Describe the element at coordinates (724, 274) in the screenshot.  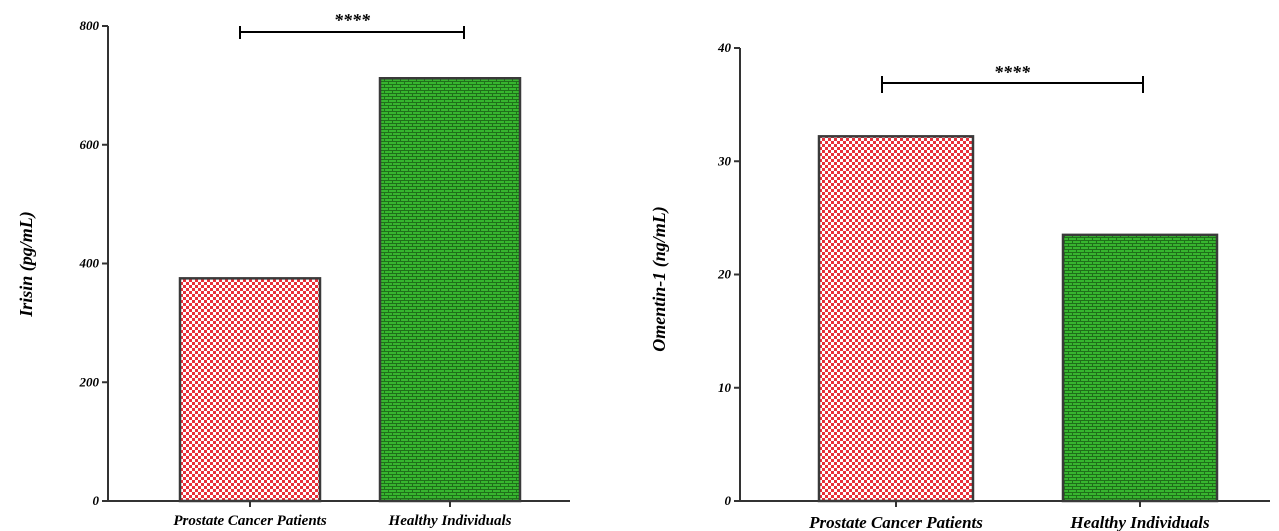
I see `omentin-y-tick-label: 20` at that location.